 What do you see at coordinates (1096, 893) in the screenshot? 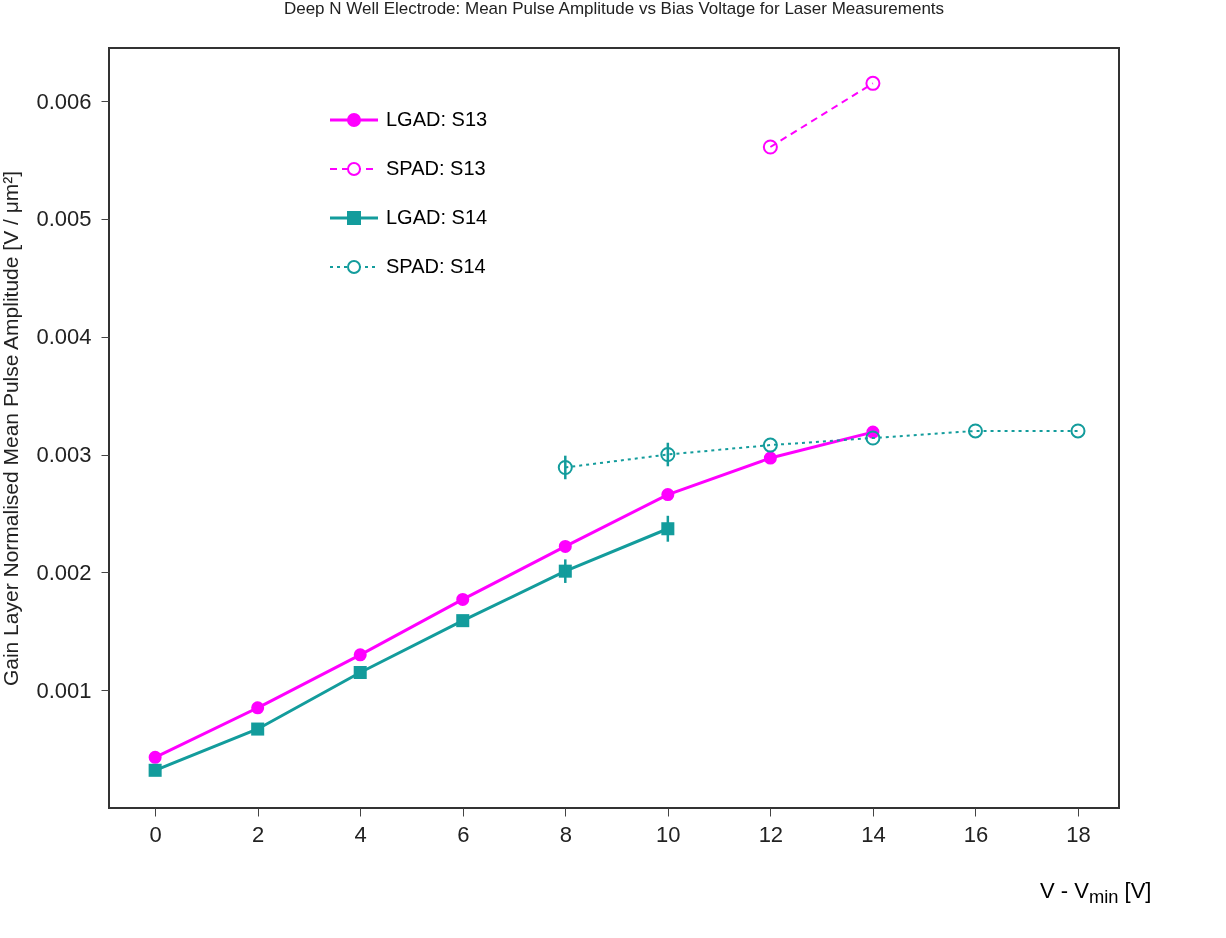
I see `x-axis-title: V - V$_{min}$ [V]` at bounding box center [1096, 893].